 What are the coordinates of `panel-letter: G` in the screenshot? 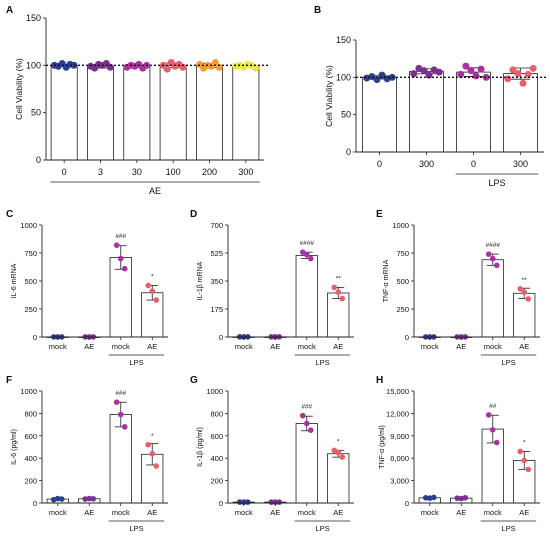 It's located at (194, 380).